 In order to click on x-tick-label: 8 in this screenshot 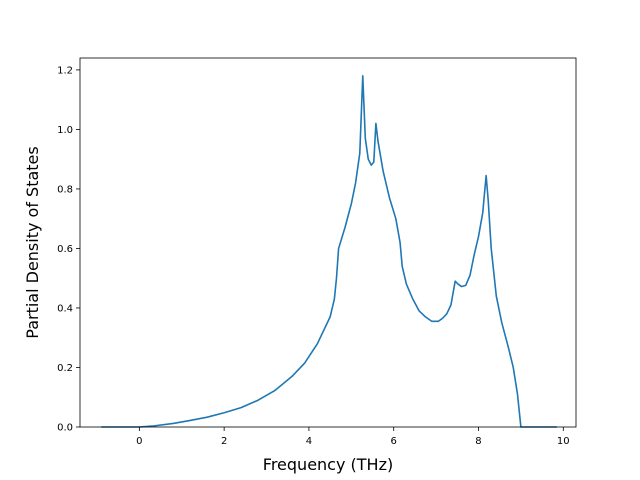, I will do `click(478, 441)`.